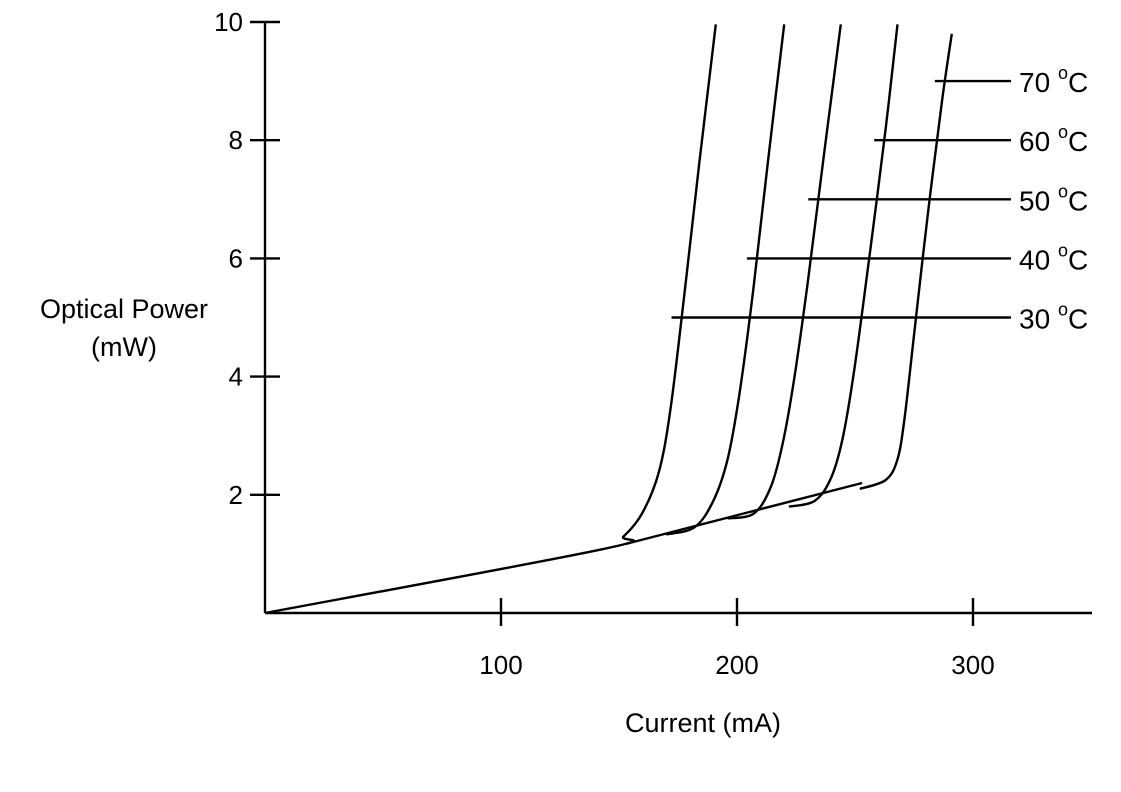 This screenshot has height=792, width=1121. Describe the element at coordinates (124, 309) in the screenshot. I see `y-axis-label-line-1: Optical Power` at that location.